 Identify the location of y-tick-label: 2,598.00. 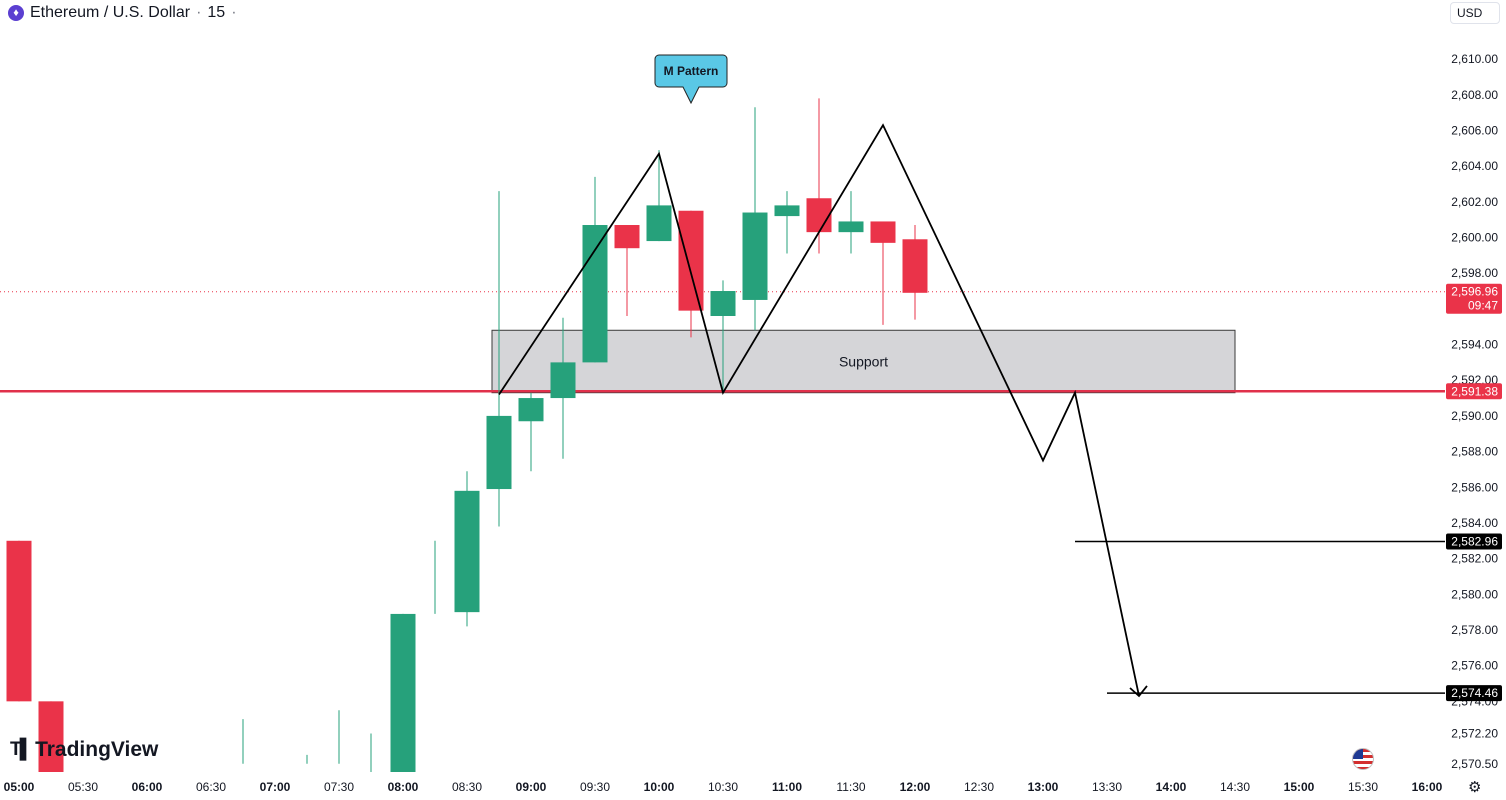
(1474, 273).